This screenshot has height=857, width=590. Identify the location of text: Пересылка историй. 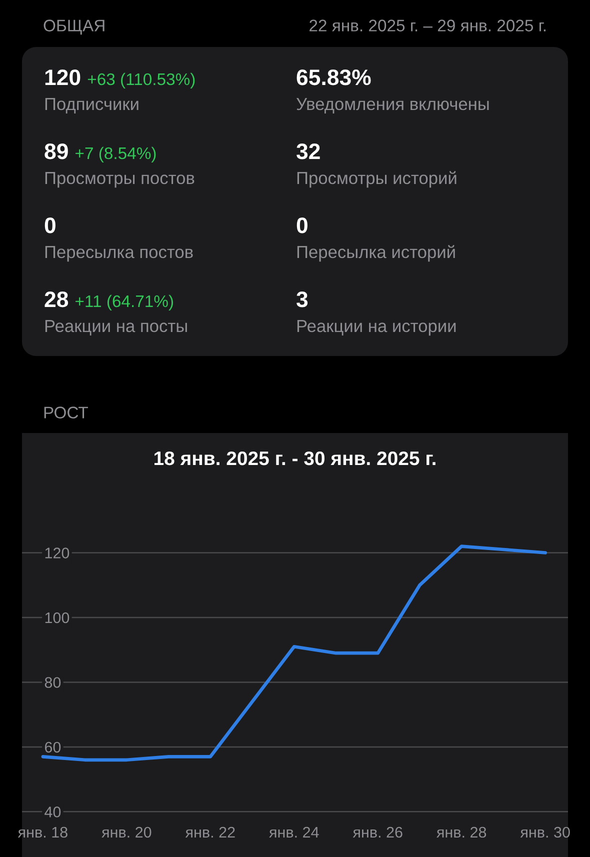
(376, 253).